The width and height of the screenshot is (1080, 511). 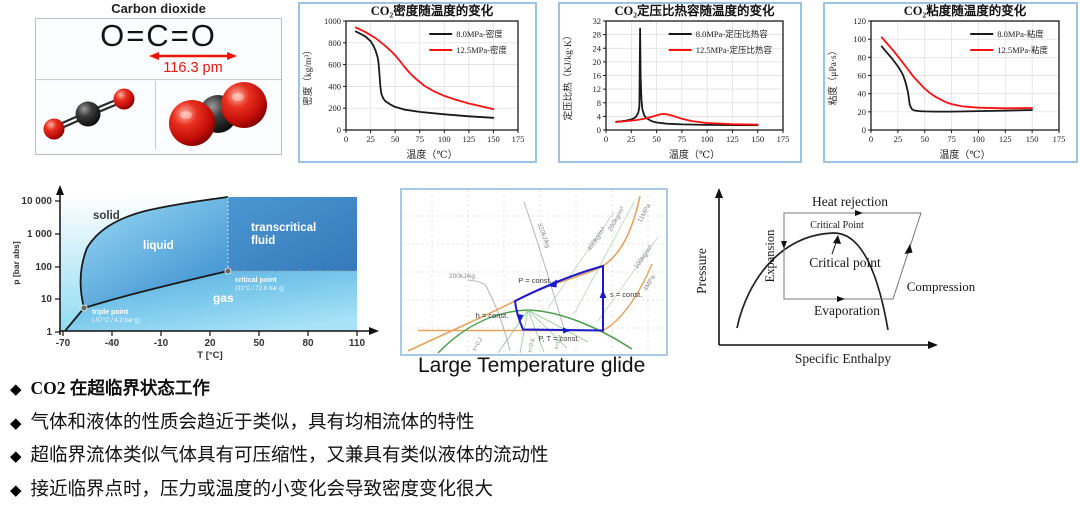 I want to click on quality-lines, so click(x=543, y=331).